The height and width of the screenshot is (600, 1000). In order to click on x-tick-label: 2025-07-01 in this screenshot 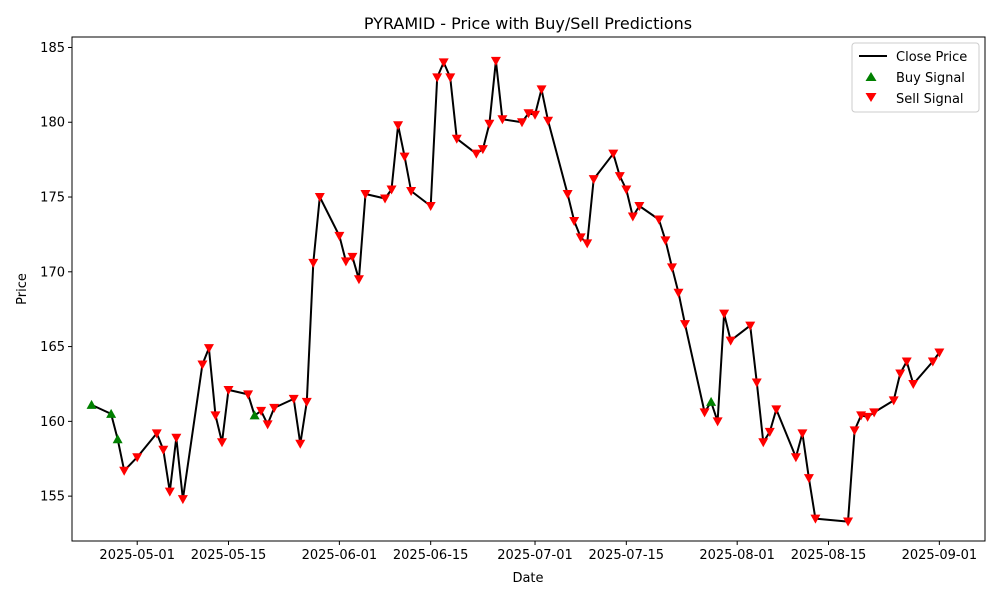, I will do `click(535, 555)`.